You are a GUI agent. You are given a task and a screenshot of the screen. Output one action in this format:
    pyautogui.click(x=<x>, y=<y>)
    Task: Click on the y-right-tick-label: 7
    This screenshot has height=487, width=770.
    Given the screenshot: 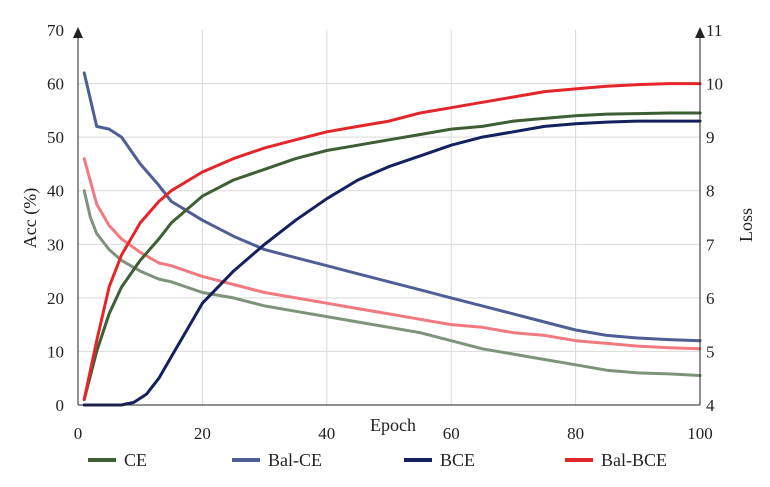 What is the action you would take?
    pyautogui.click(x=710, y=244)
    